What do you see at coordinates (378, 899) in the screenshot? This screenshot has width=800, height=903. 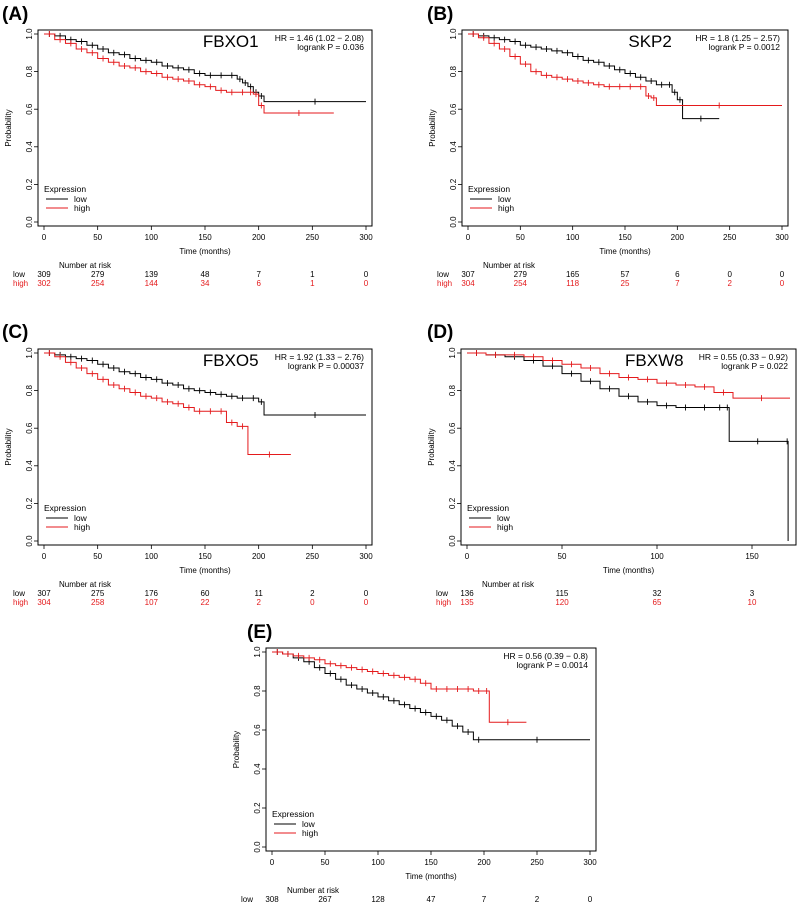 I see `risk-count-low: 128` at bounding box center [378, 899].